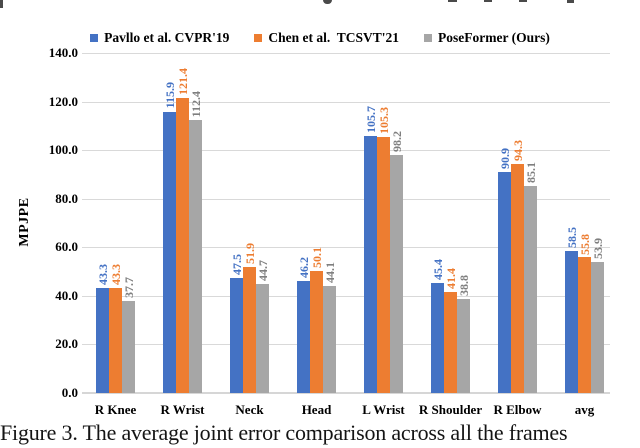  Describe the element at coordinates (329, 339) in the screenshot. I see `bar-head-poseformer-ours` at that location.